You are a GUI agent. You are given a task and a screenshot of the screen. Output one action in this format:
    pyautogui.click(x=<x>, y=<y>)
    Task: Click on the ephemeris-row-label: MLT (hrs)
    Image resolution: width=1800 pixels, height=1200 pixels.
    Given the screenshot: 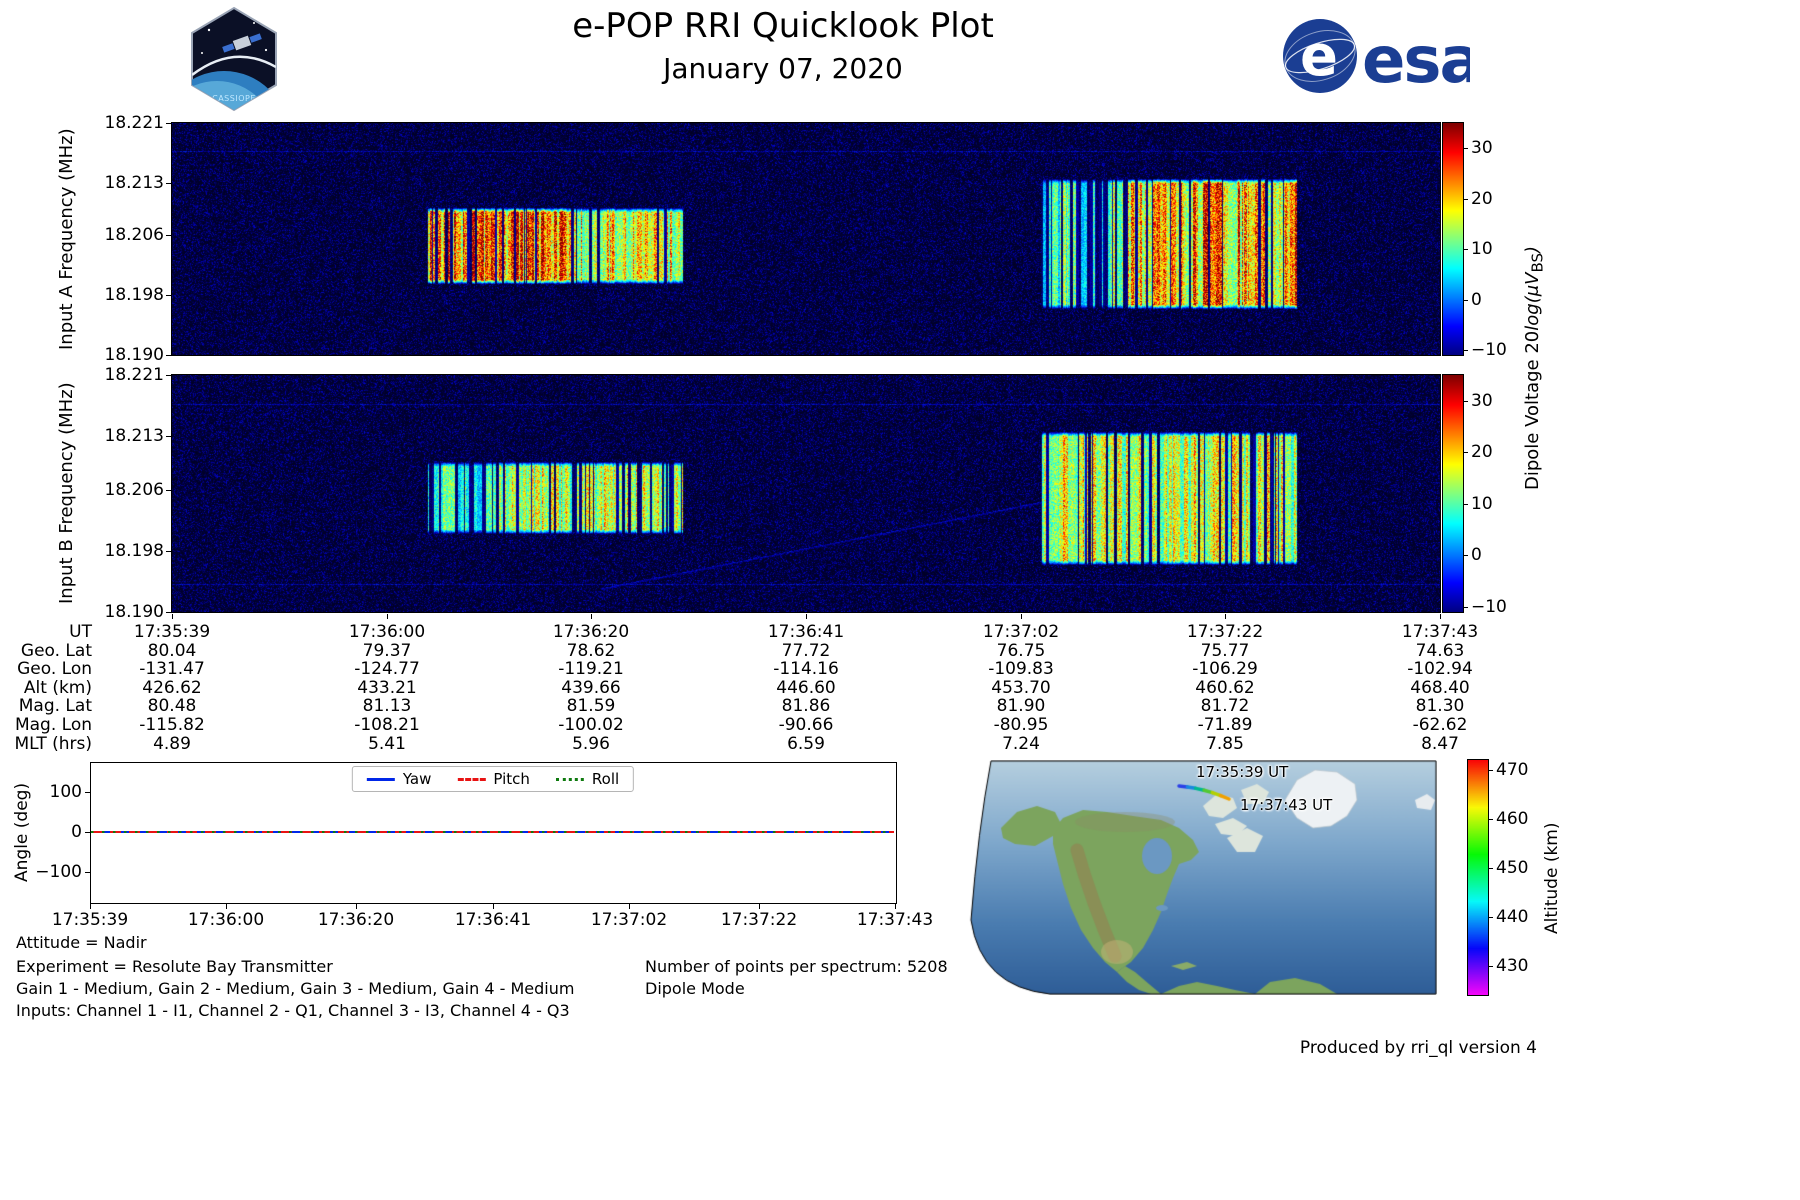 What is the action you would take?
    pyautogui.click(x=53, y=744)
    